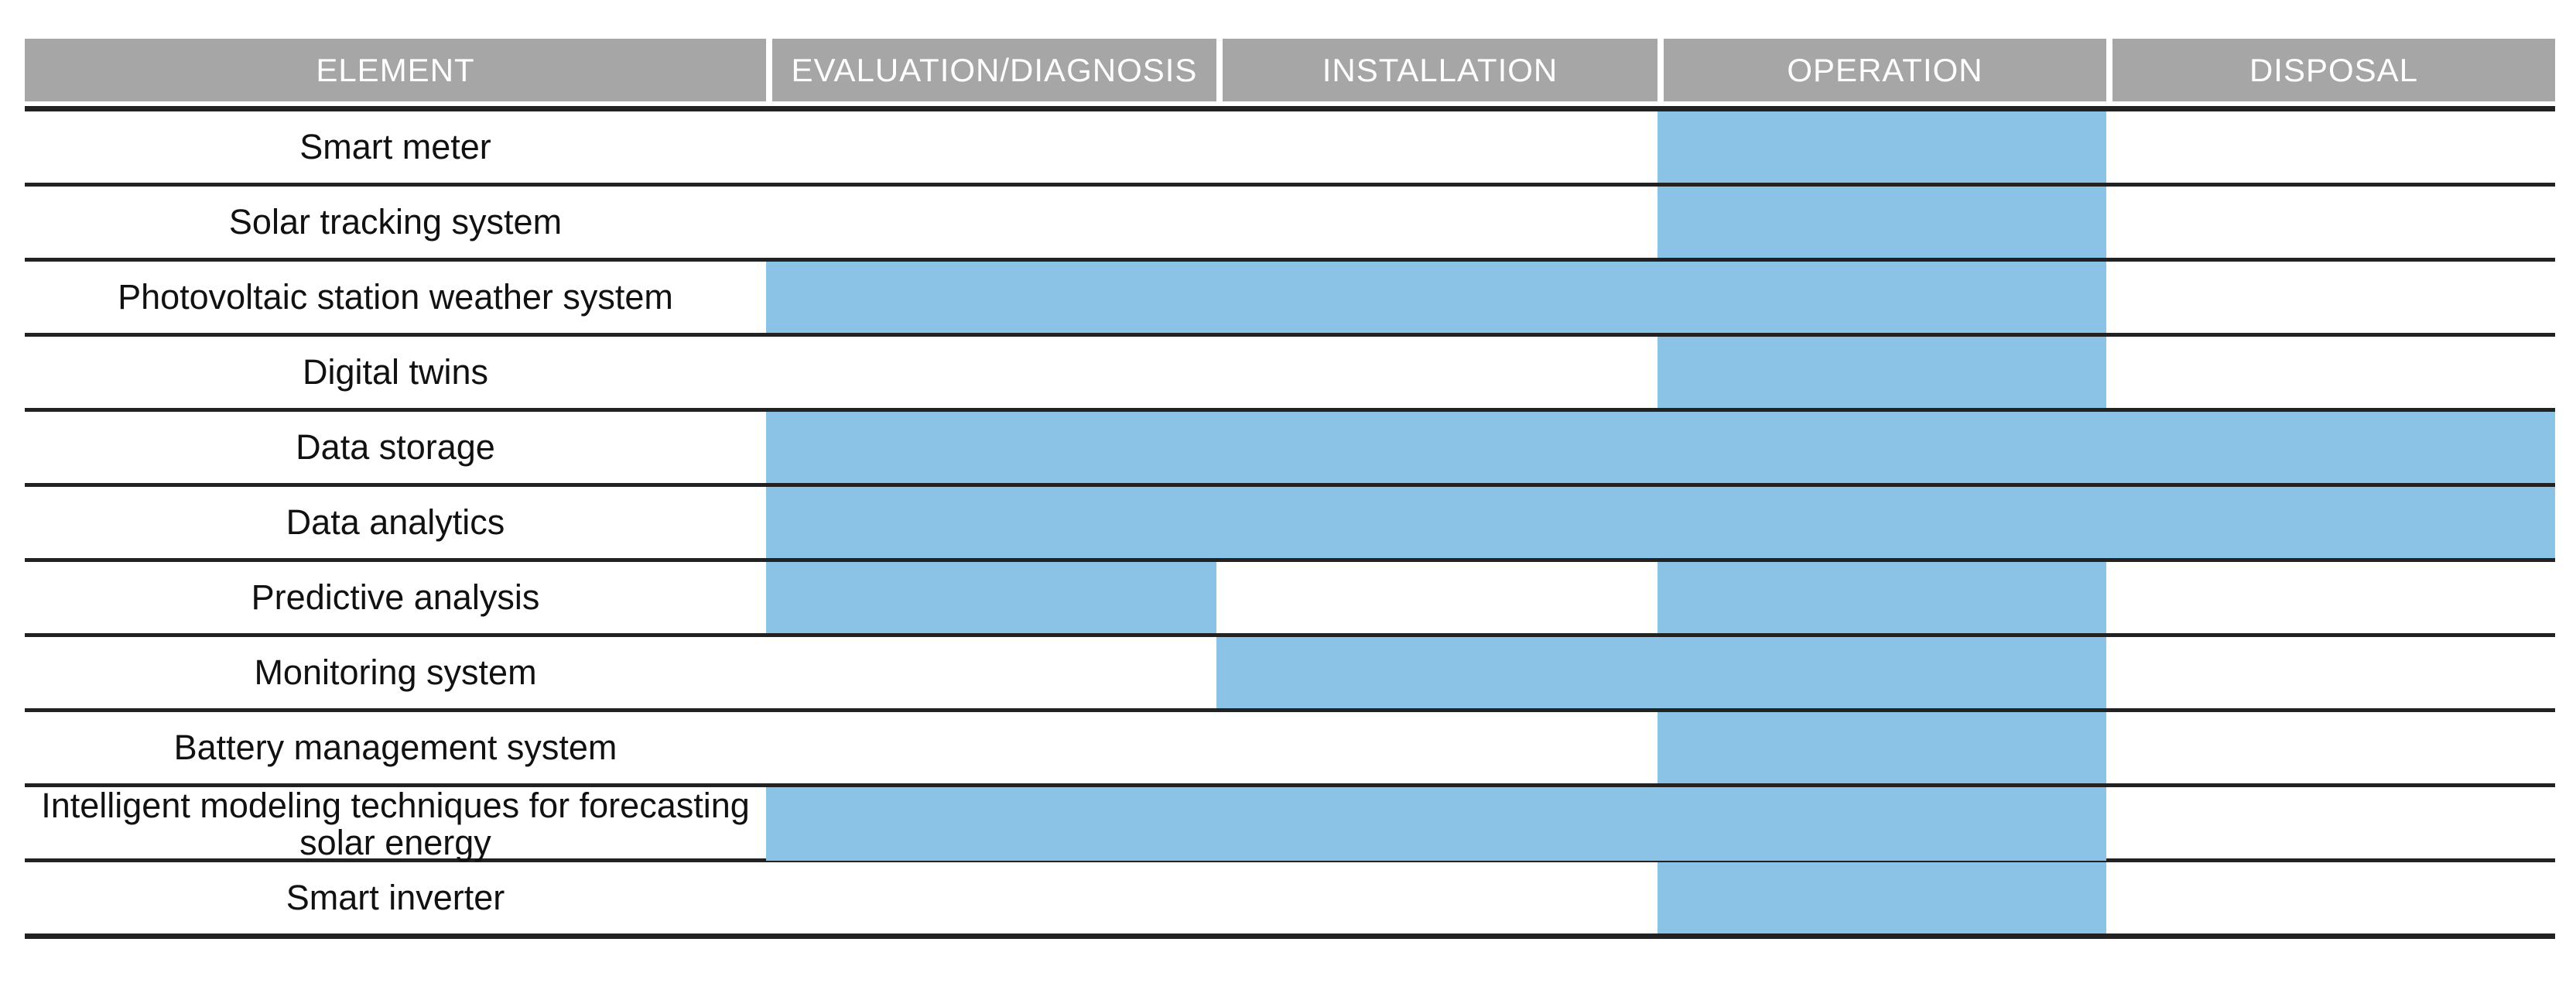 This screenshot has width=2576, height=990. Describe the element at coordinates (396, 673) in the screenshot. I see `element-label: Monitoring system` at that location.